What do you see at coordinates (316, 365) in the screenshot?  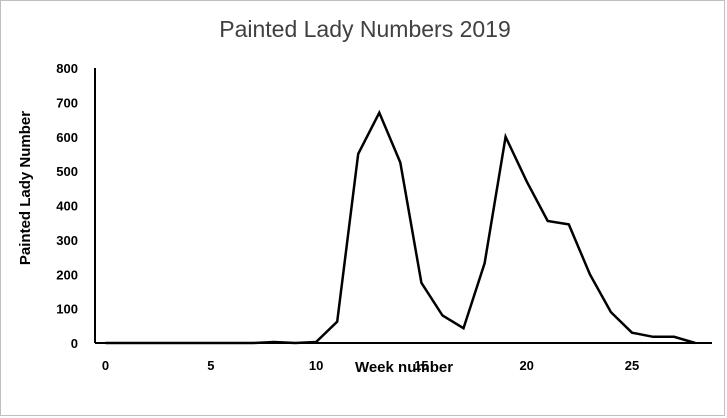 I see `x-tick-label: 10` at bounding box center [316, 365].